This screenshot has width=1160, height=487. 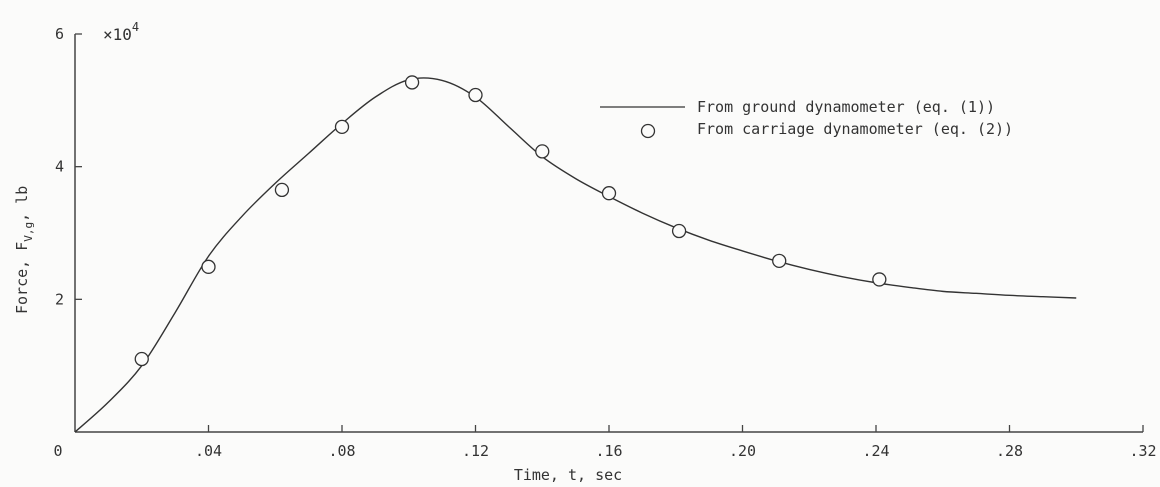 What do you see at coordinates (475, 451) in the screenshot?
I see `x-tick-label: .12` at bounding box center [475, 451].